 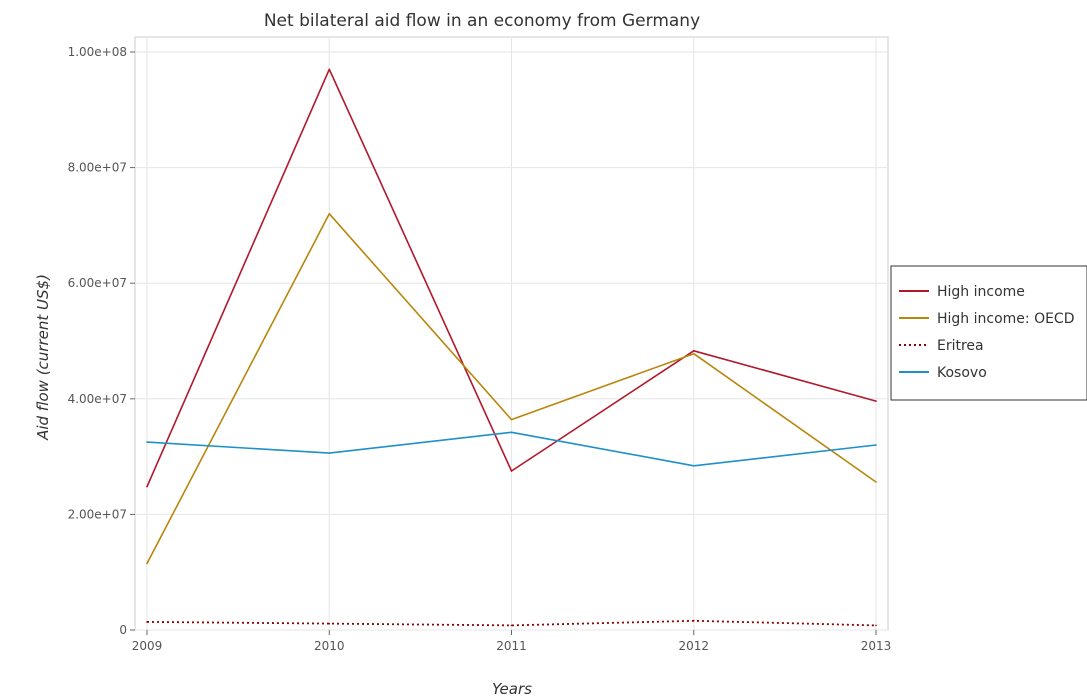 I want to click on x-tick-label: 2010, so click(x=329, y=646).